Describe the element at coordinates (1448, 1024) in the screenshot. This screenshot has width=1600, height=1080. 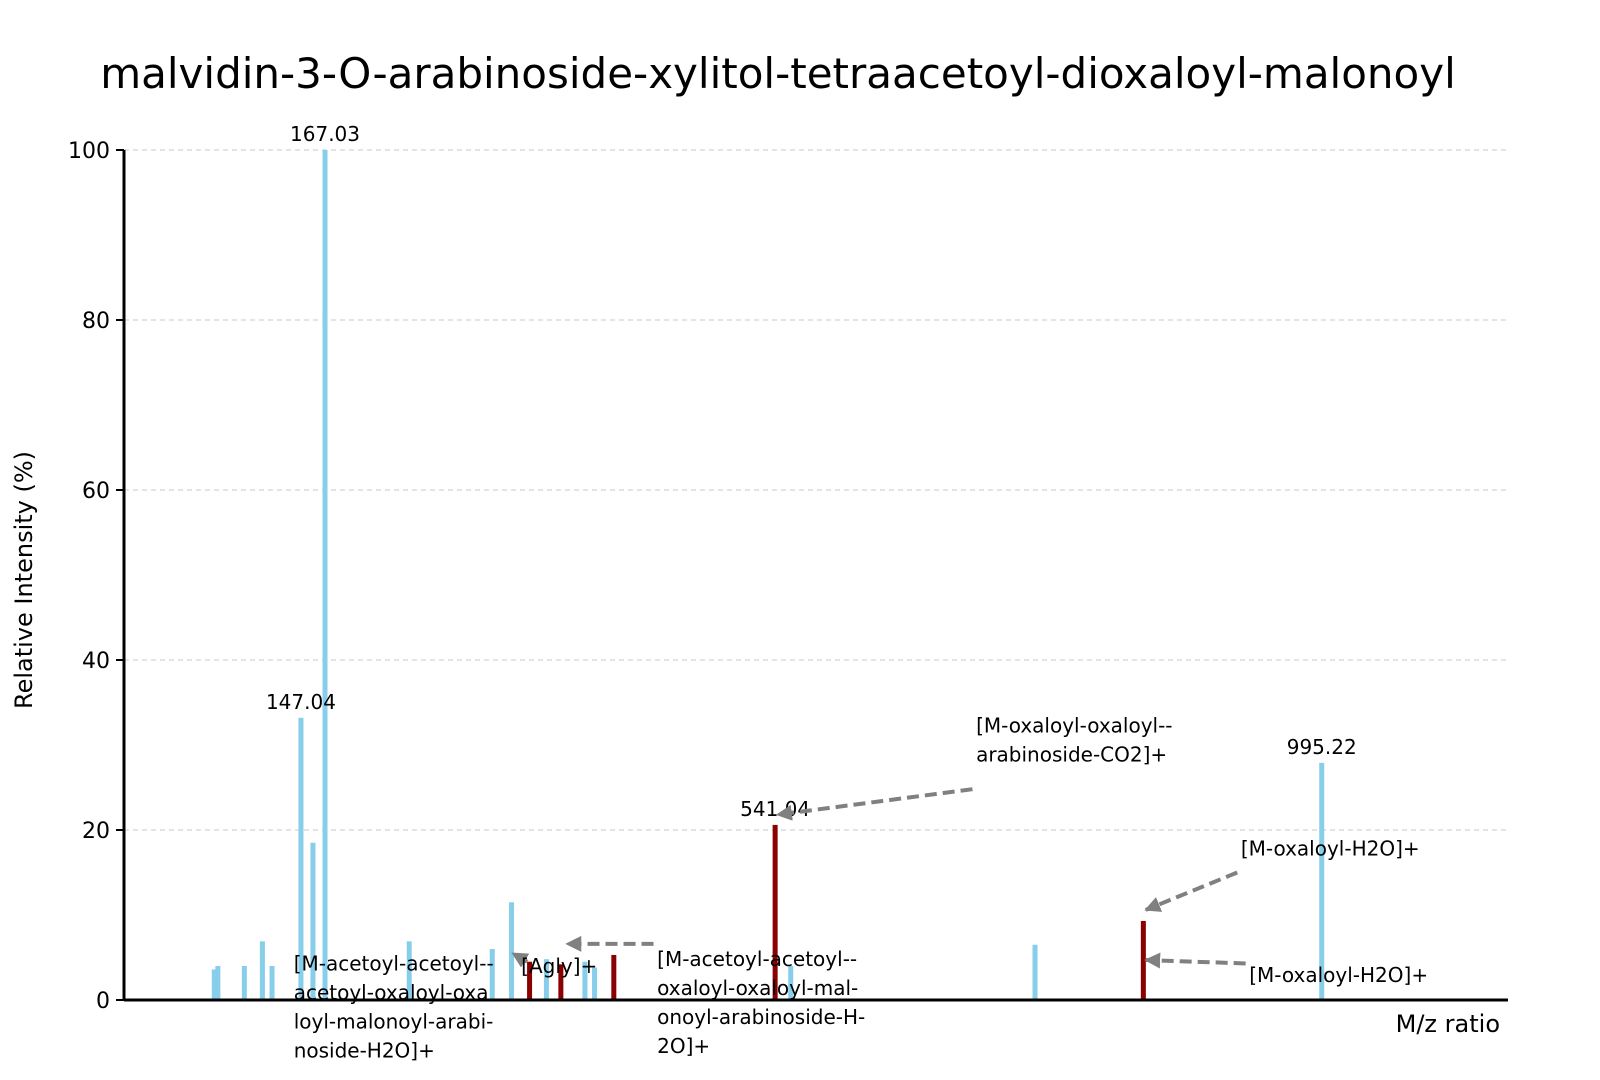
I see `x-axis-label: M/z ratio` at that location.